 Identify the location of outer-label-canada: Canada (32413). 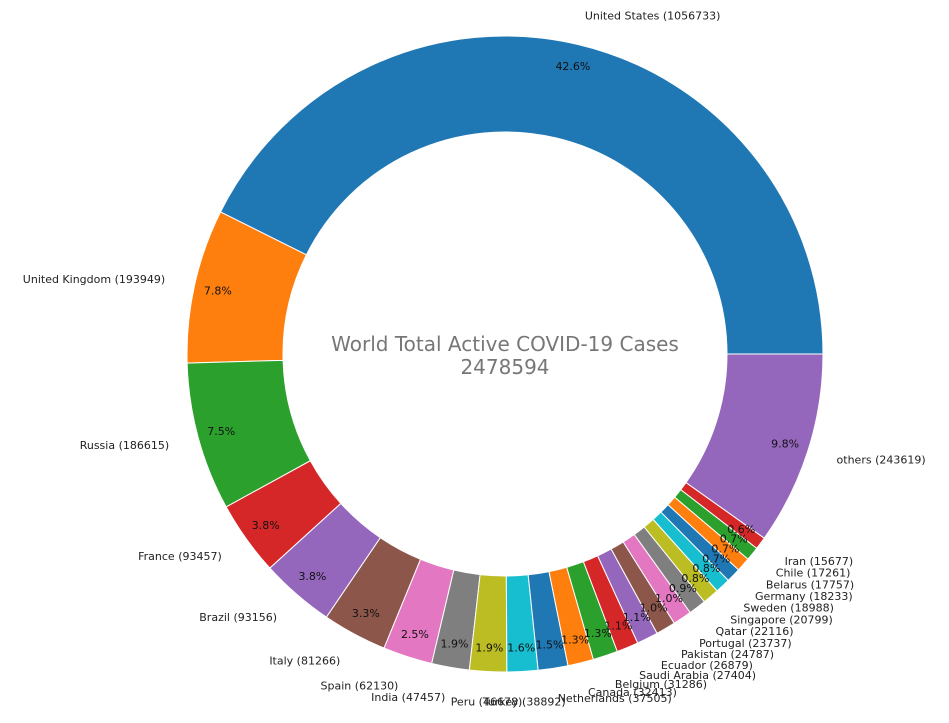
(632, 692).